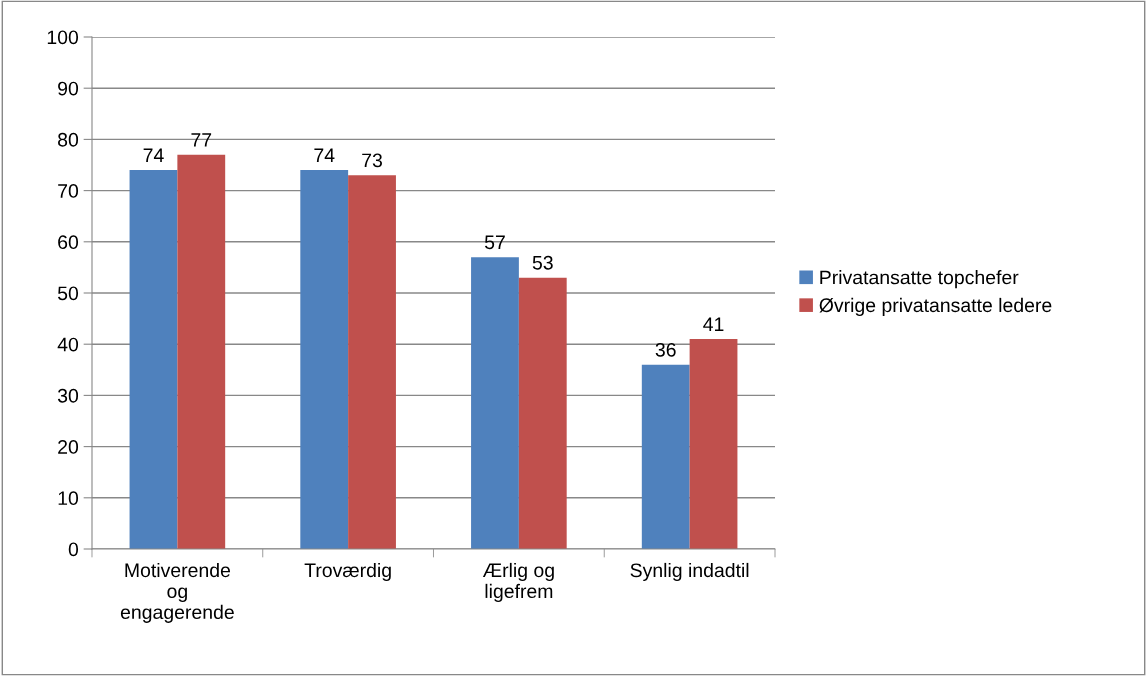  Describe the element at coordinates (68, 498) in the screenshot. I see `y-tick-label: 10` at that location.